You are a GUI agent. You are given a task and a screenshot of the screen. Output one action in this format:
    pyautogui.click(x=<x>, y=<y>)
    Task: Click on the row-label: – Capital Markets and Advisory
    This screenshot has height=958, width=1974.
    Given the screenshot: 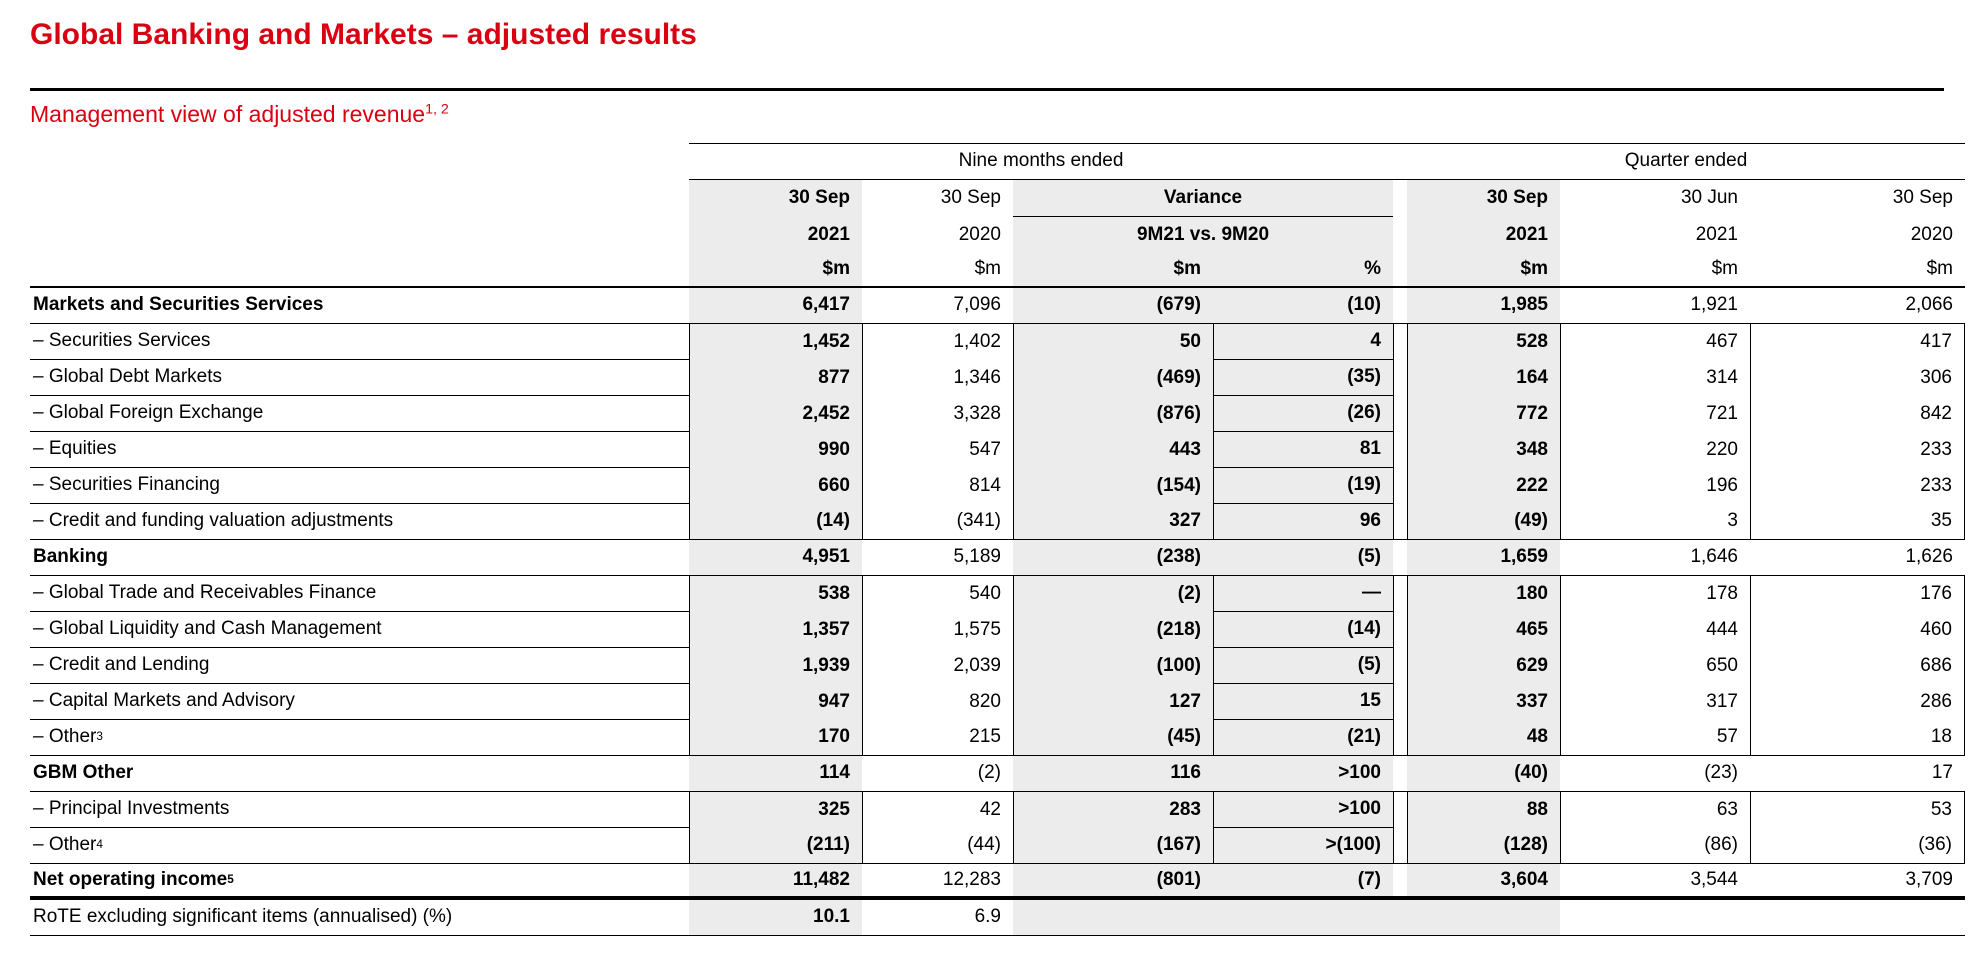 What is the action you would take?
    pyautogui.click(x=359, y=702)
    